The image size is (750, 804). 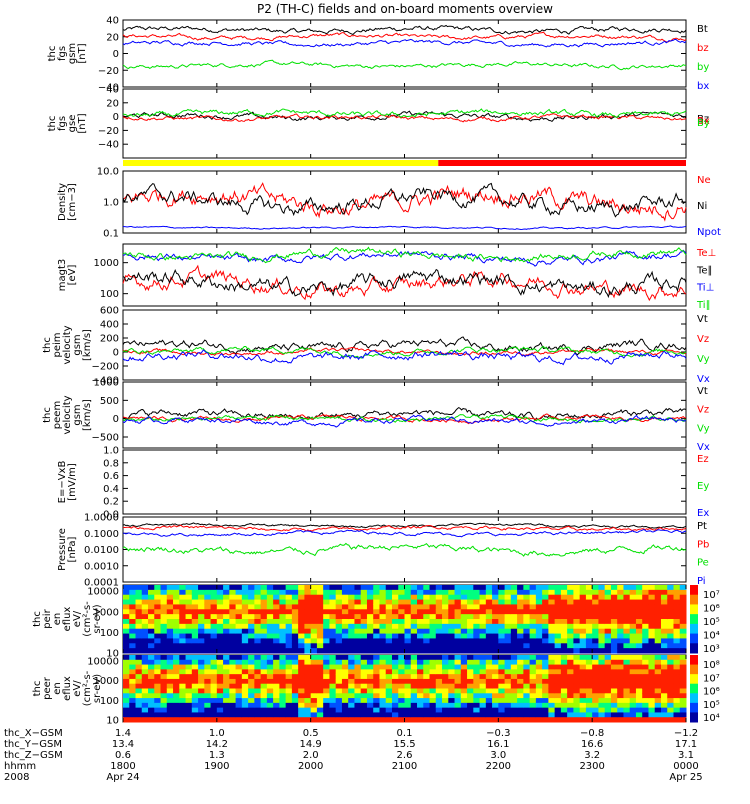 I want to click on ephemeris-value: 15.5, so click(x=404, y=744).